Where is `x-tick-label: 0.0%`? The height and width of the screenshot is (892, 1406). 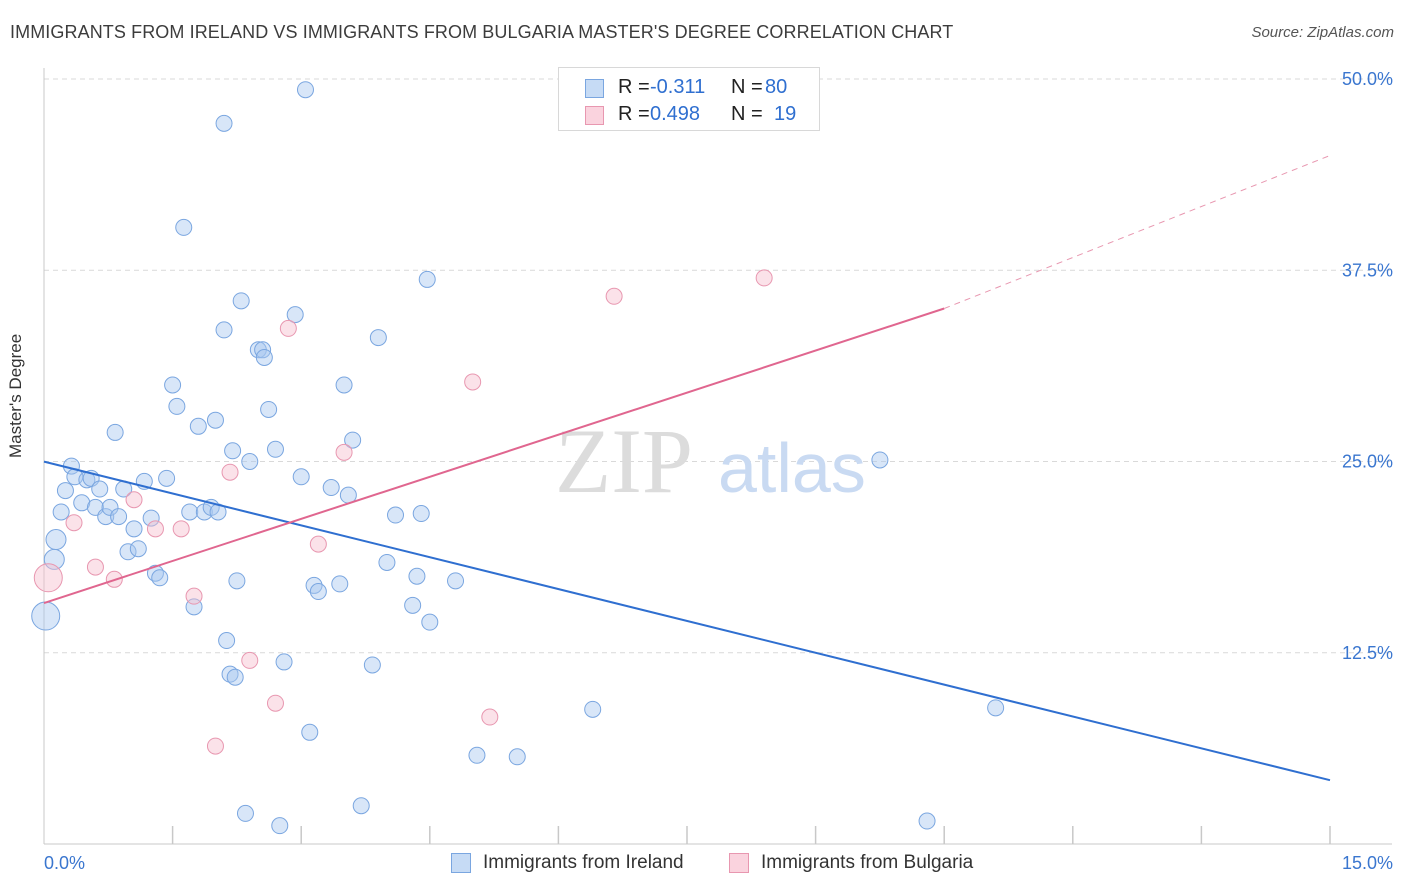 x-tick-label: 0.0% is located at coordinates (64, 863).